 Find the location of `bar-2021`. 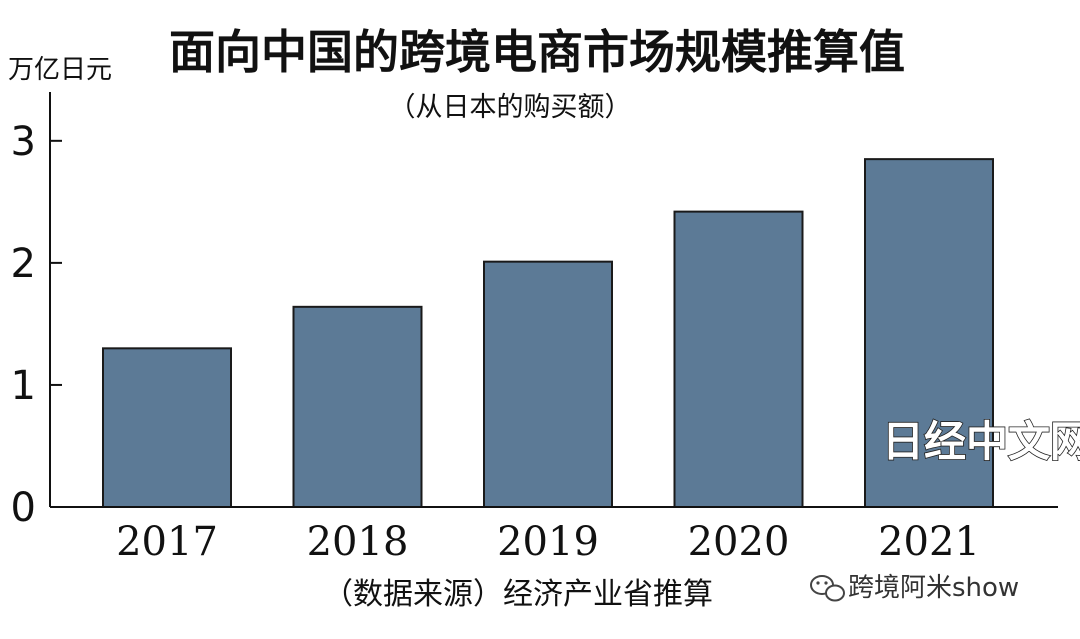

bar-2021 is located at coordinates (929, 333).